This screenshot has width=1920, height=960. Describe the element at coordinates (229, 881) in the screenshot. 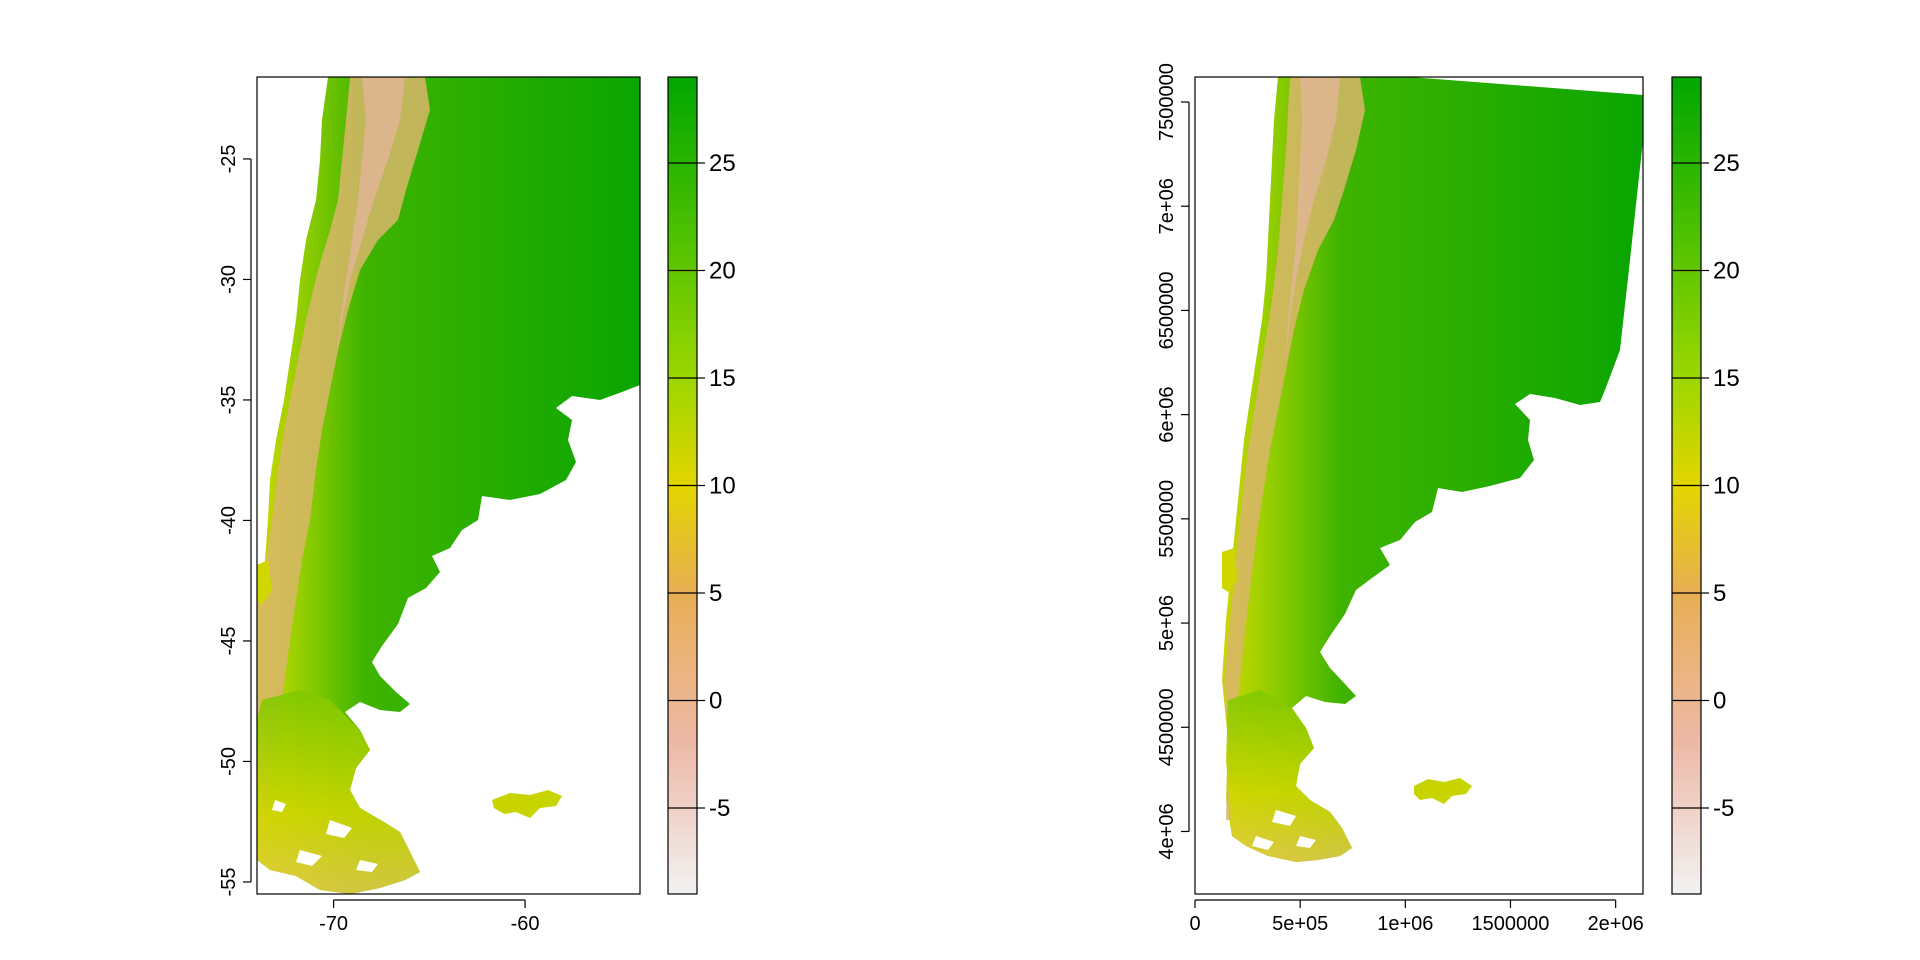

I see `y-tick-label: -55` at that location.